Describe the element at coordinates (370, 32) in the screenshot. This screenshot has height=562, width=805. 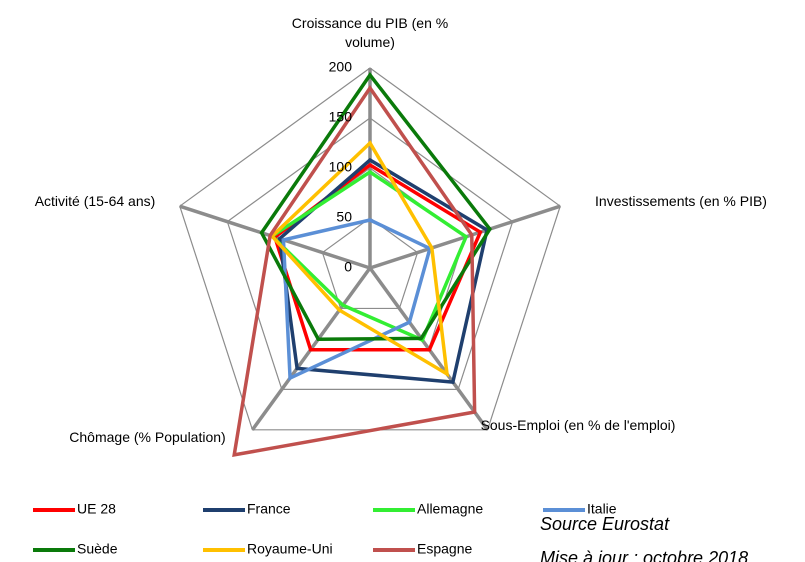
I see `axis-label: Croissance du PIB (en % volume)` at that location.